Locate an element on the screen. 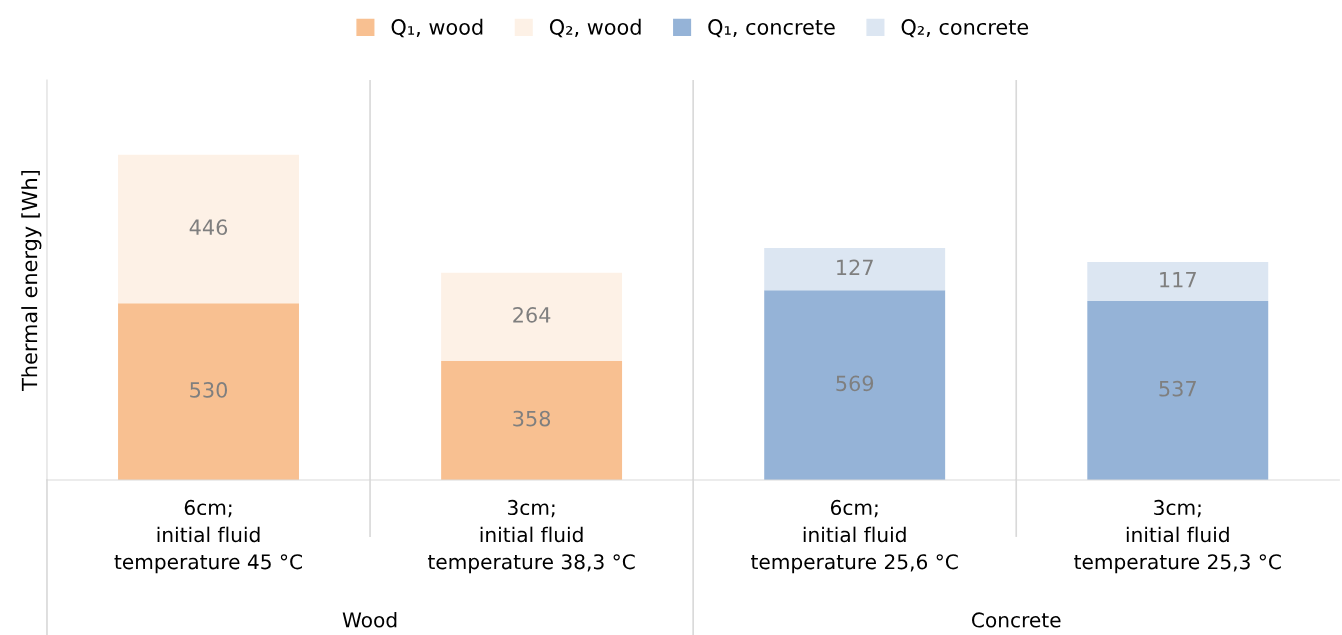 The height and width of the screenshot is (635, 1342). data-label: 117 is located at coordinates (1178, 280).